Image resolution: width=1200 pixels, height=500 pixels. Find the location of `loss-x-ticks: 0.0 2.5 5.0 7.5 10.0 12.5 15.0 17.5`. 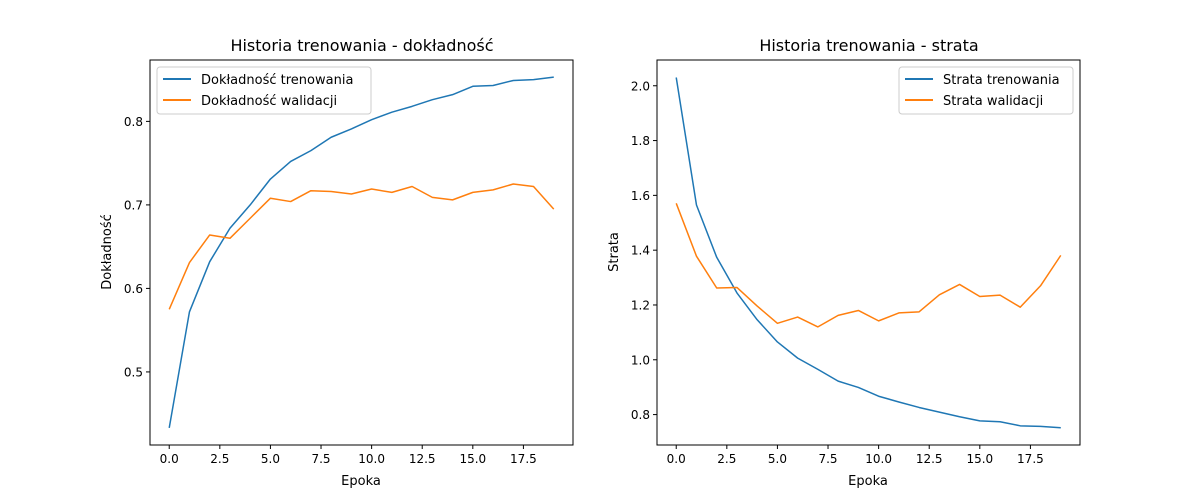

loss-x-ticks: 0.0 2.5 5.0 7.5 10.0 12.5 15.0 17.5 is located at coordinates (855, 455).